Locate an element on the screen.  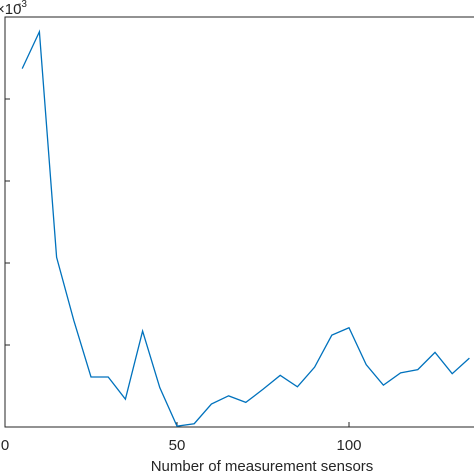
y-exponent-base: ×10 is located at coordinates (10, 9).